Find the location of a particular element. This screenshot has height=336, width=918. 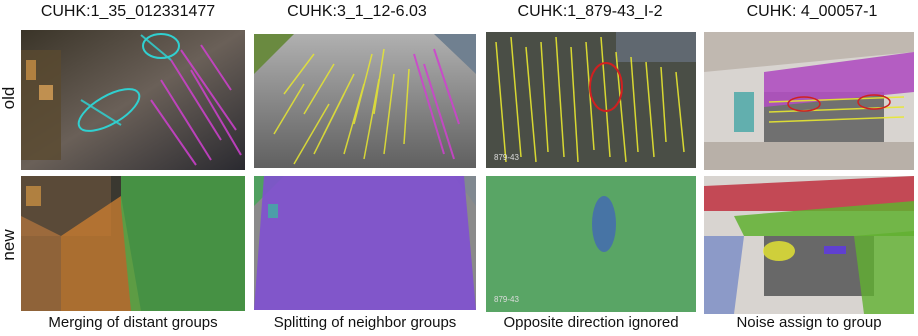

yellow-region is located at coordinates (779, 251).